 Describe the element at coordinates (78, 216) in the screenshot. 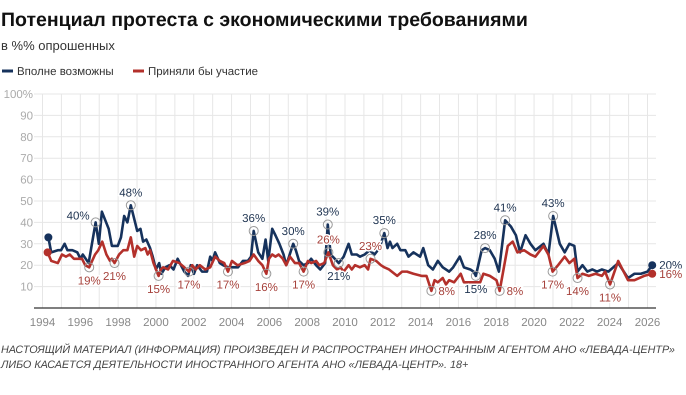

I see `annotation: 40%` at that location.